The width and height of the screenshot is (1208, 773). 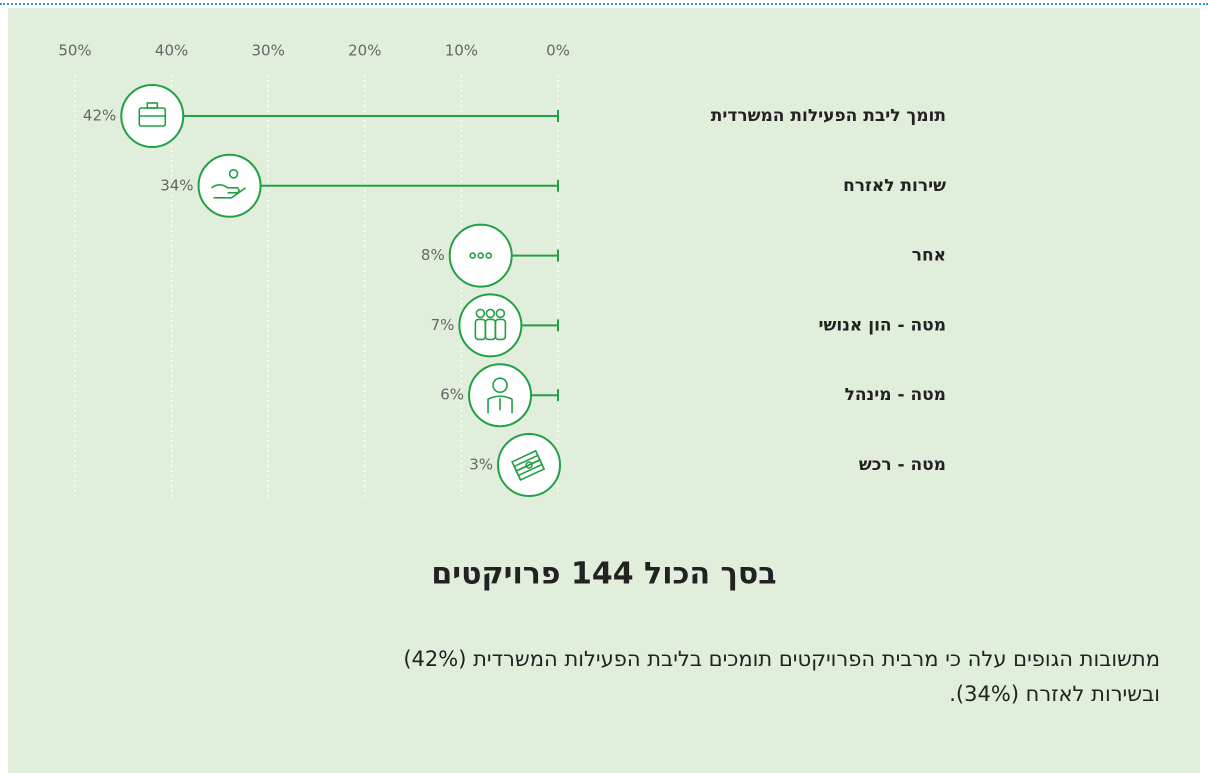 I want to click on category-label: מטה - מינהל, so click(x=895, y=395).